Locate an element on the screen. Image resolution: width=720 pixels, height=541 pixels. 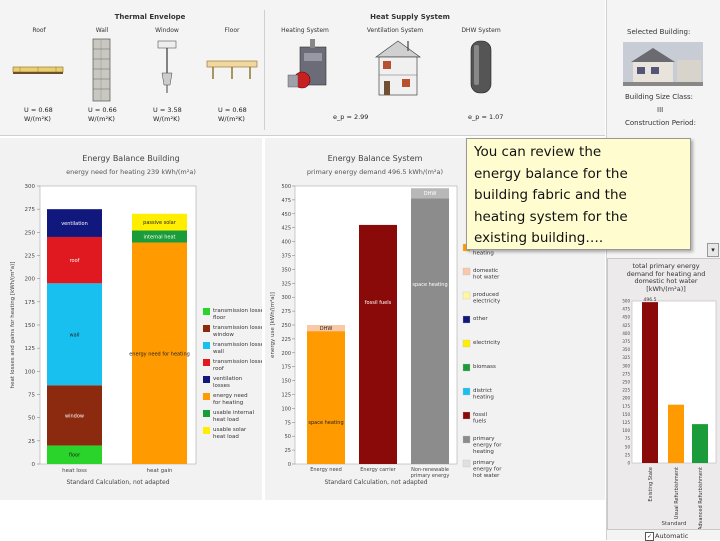
legend-label: produced electricity is located at coordinates (487, 298).